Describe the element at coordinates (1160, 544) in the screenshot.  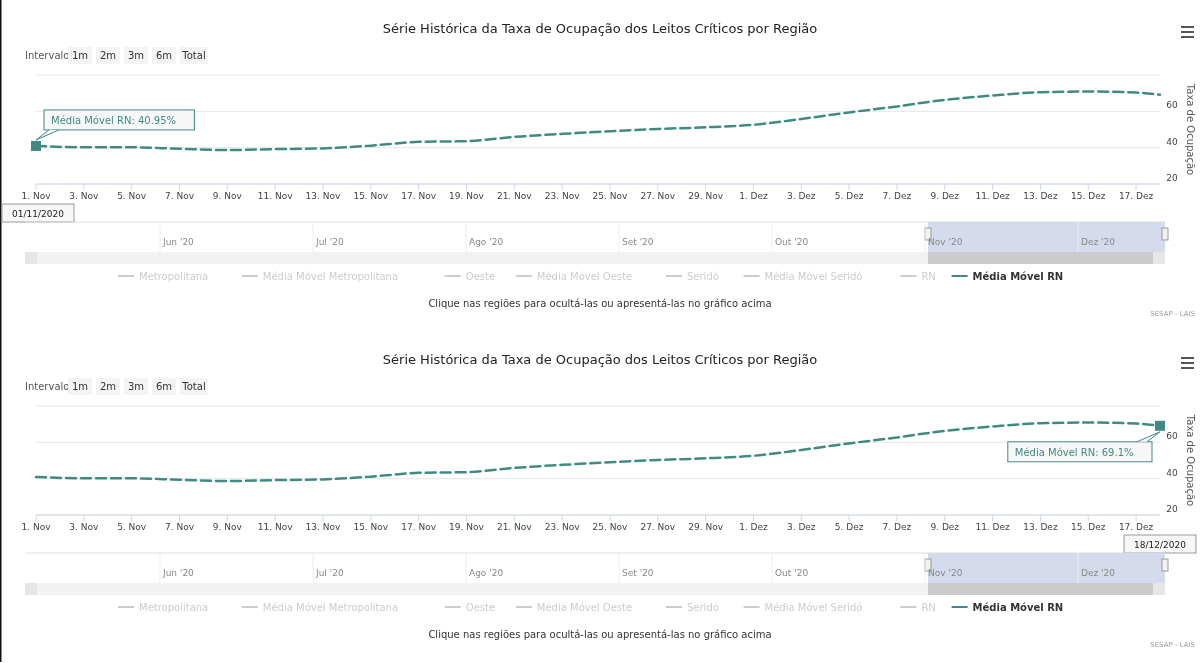
I see `date-tooltip: 18/12/2020` at that location.